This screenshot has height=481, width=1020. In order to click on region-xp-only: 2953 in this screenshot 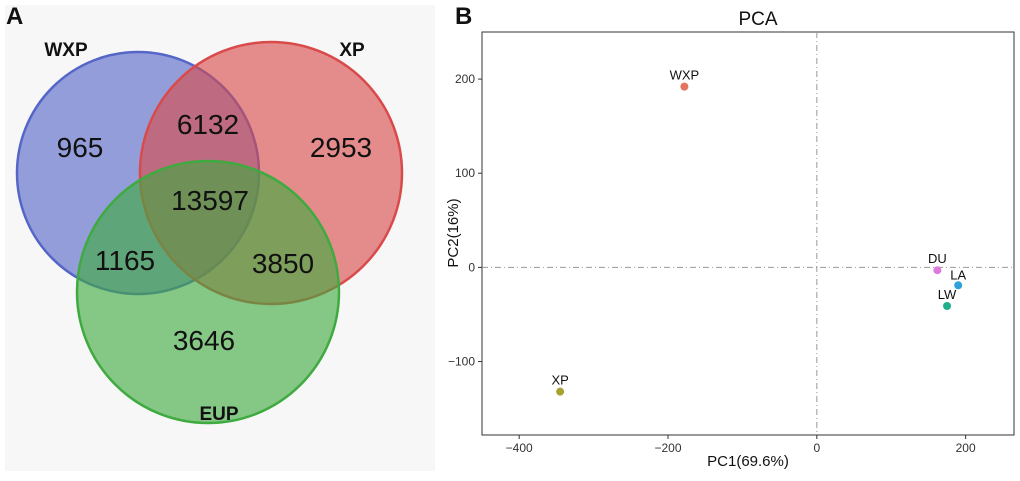, I will do `click(341, 147)`.